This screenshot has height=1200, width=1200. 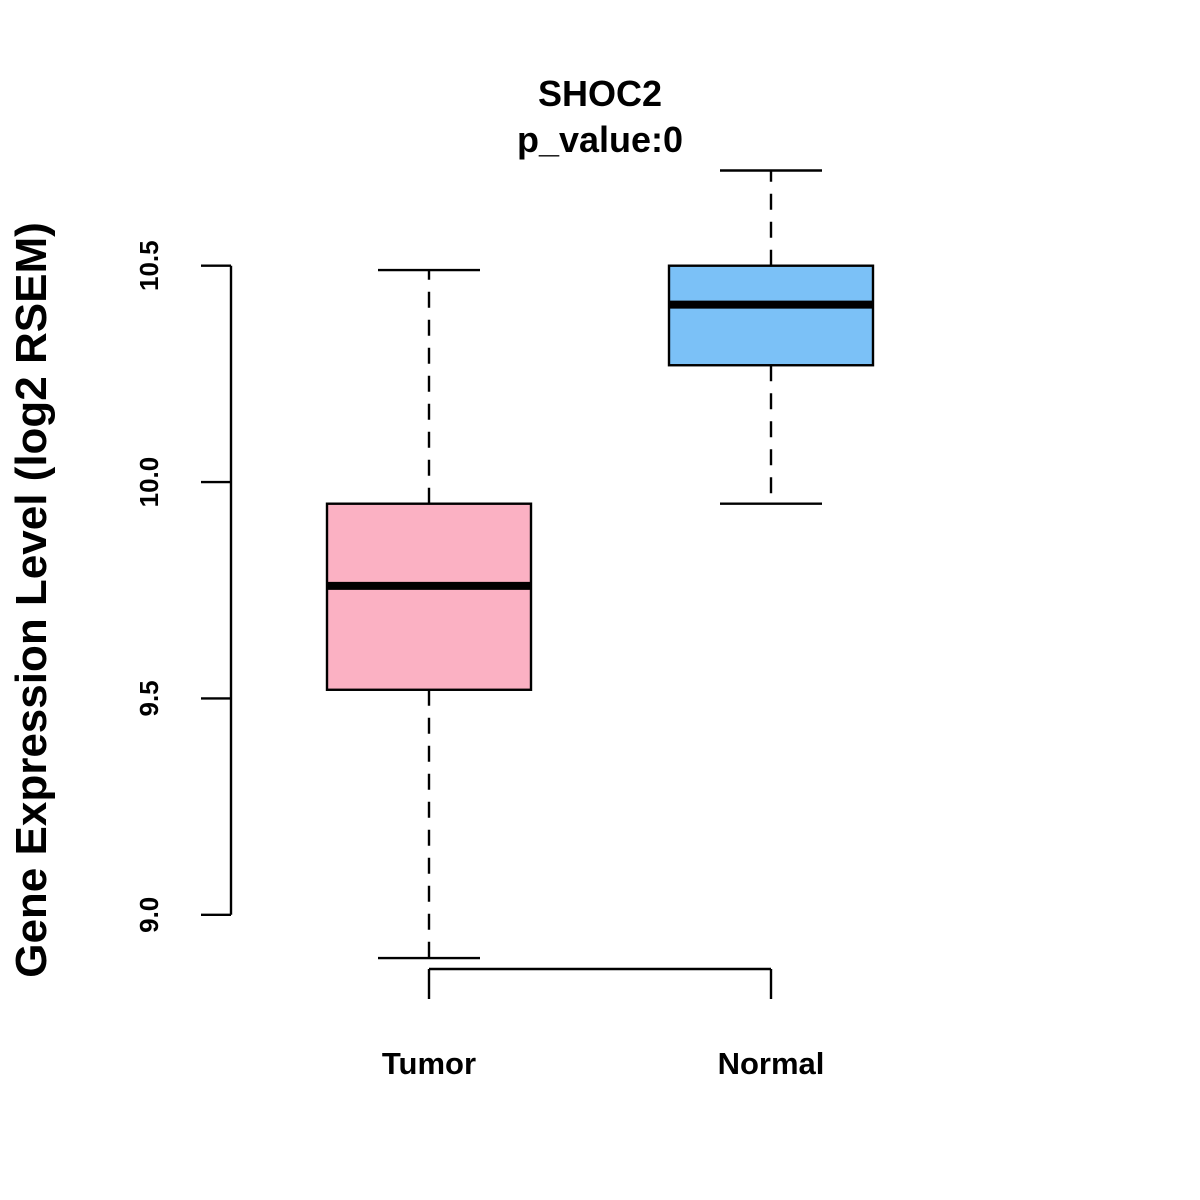 What do you see at coordinates (31, 600) in the screenshot?
I see `y-axis-label: Gene Expression Level (log2 RSEM)` at bounding box center [31, 600].